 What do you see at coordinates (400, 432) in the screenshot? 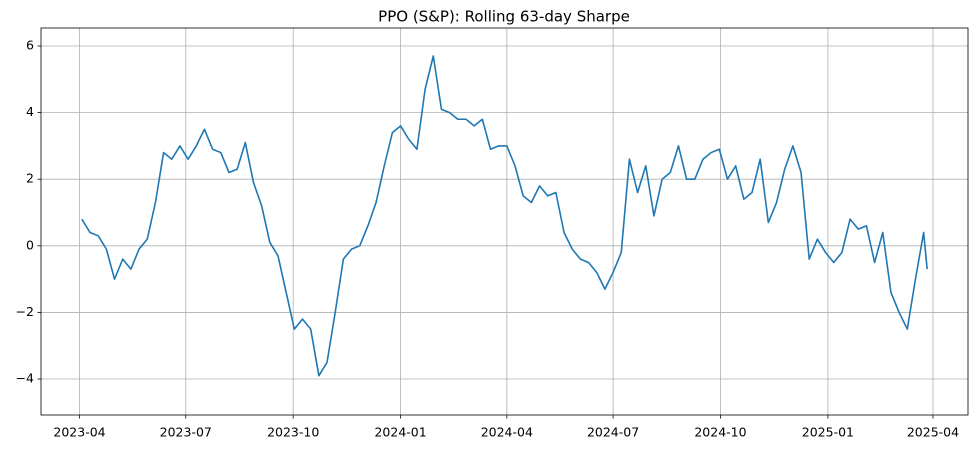
I see `x-tick-label: 2024-01` at bounding box center [400, 432].